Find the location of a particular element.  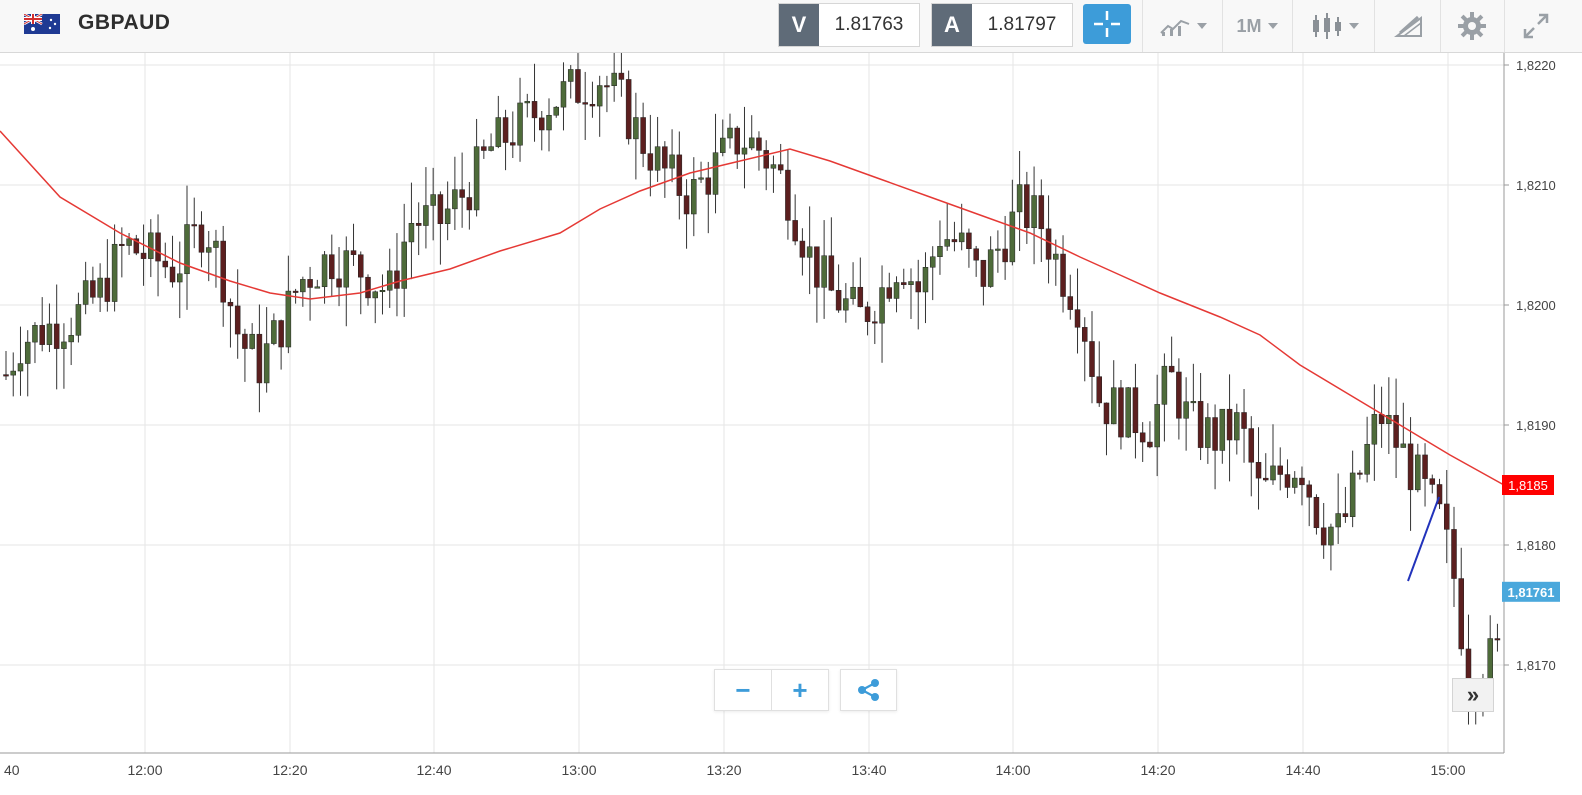

gear-icon is located at coordinates (1472, 26).